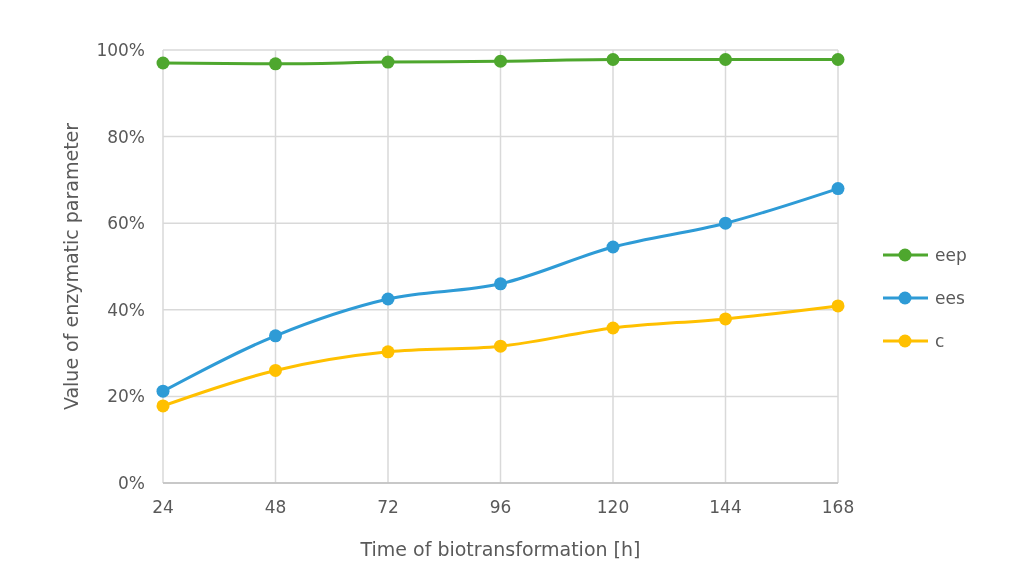 The width and height of the screenshot is (1017, 587). Describe the element at coordinates (951, 255) in the screenshot. I see `legend-label: eep` at that location.